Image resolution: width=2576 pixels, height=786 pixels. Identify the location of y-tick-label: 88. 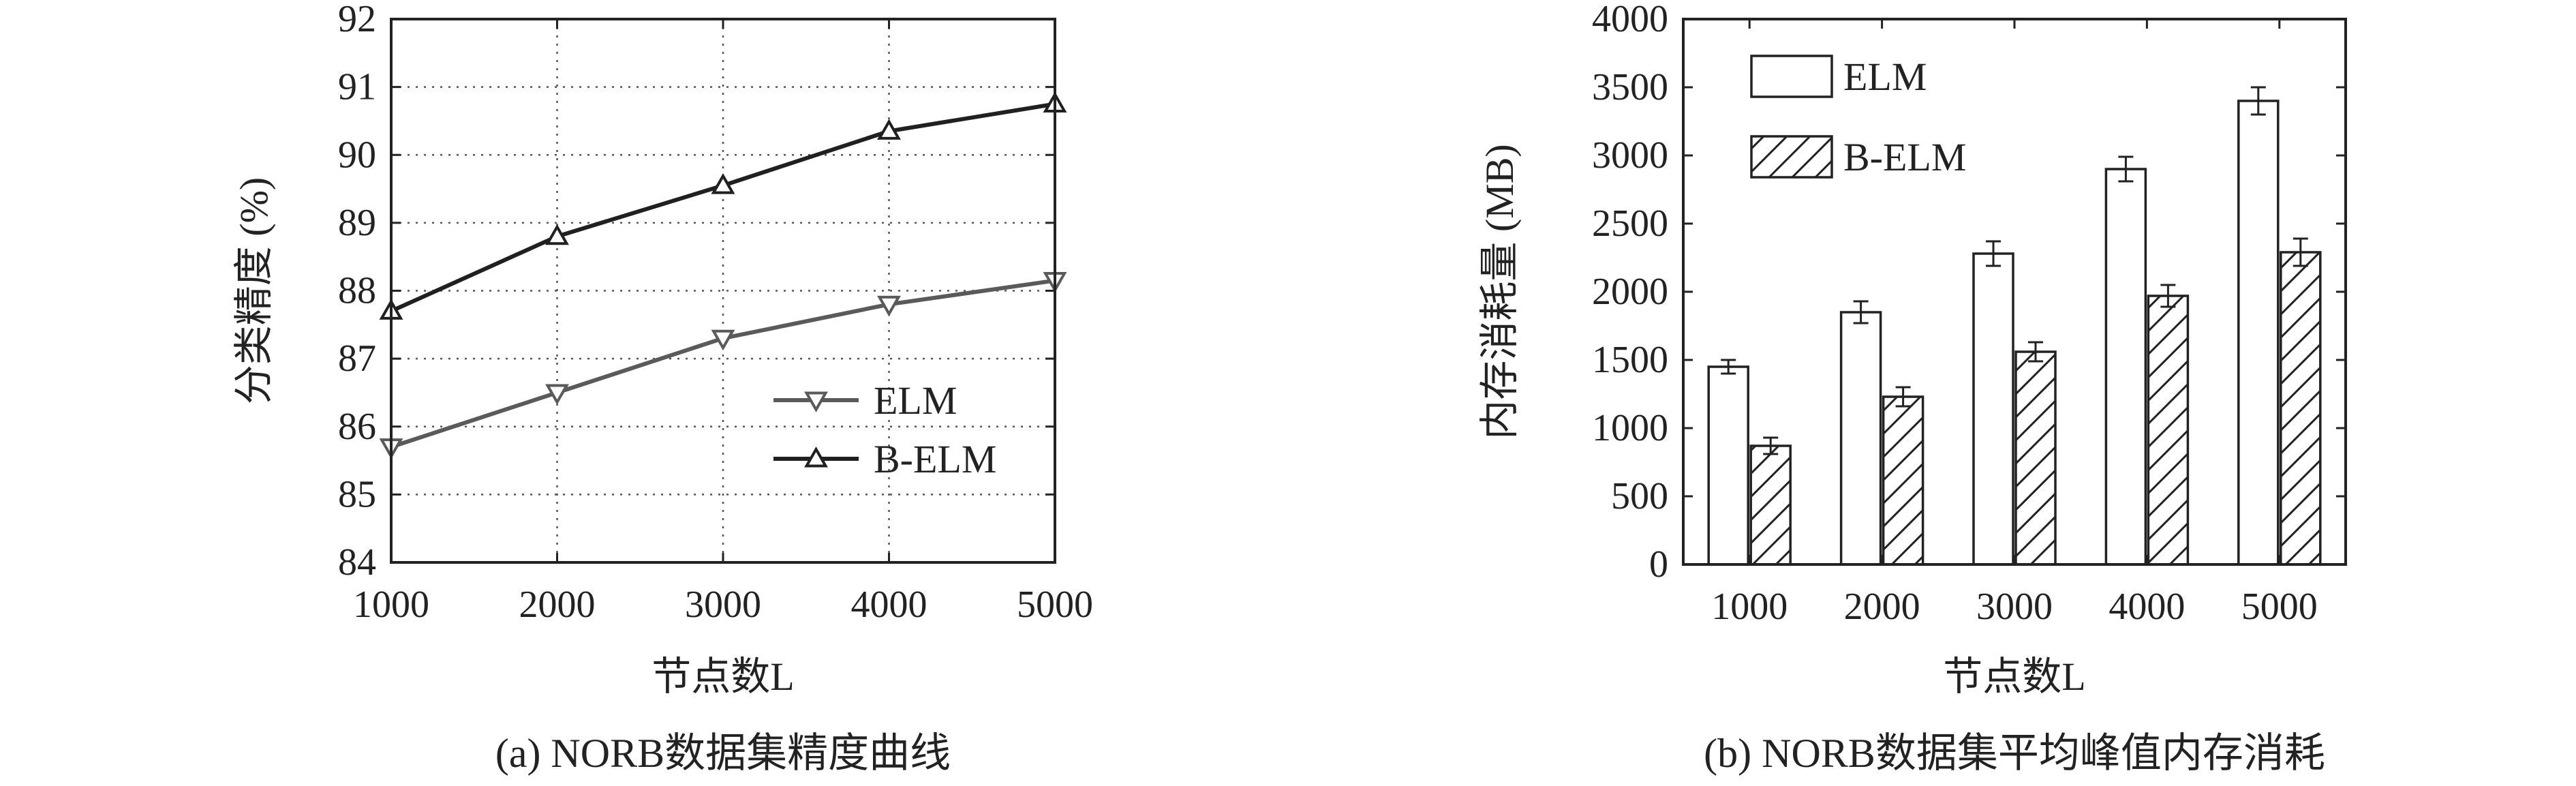
(357, 291).